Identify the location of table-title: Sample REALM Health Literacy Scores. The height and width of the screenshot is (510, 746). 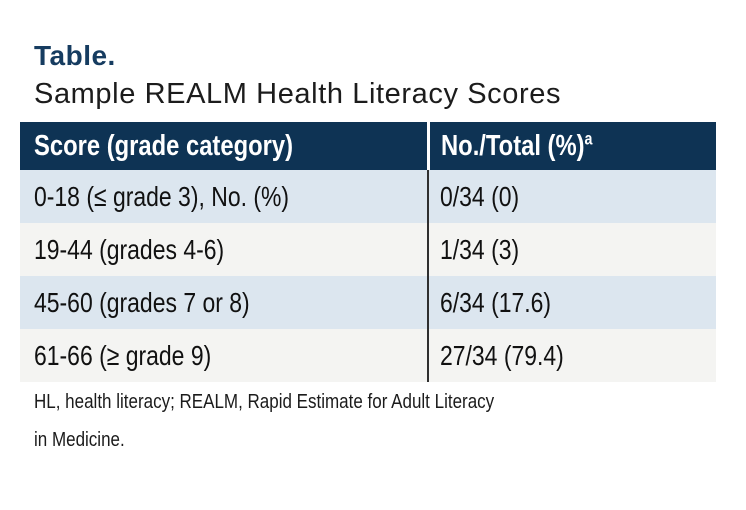
(298, 94).